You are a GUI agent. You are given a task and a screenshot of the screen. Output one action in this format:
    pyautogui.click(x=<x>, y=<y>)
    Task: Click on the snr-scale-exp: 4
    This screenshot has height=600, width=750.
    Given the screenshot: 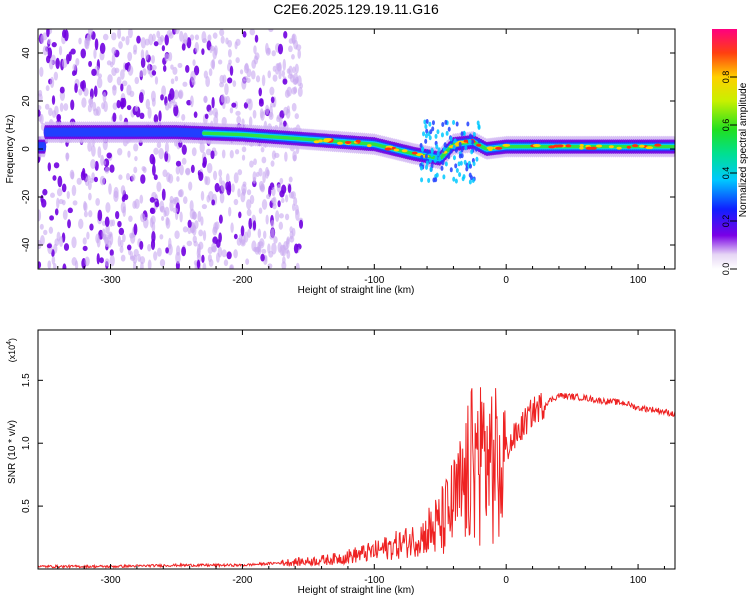 What is the action you would take?
    pyautogui.click(x=9, y=343)
    